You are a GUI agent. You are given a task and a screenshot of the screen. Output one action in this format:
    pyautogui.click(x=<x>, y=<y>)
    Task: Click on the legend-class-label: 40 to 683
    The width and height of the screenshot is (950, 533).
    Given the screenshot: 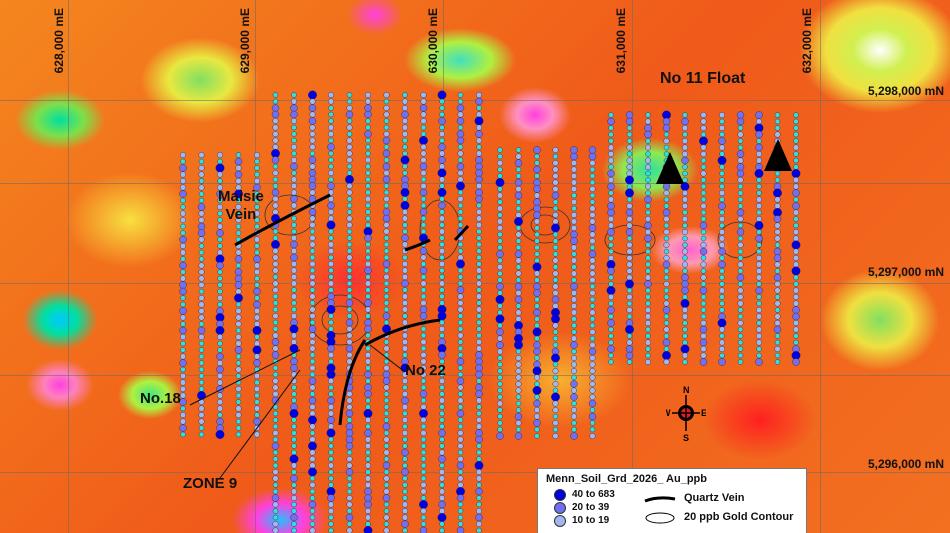 What is the action you would take?
    pyautogui.click(x=593, y=494)
    